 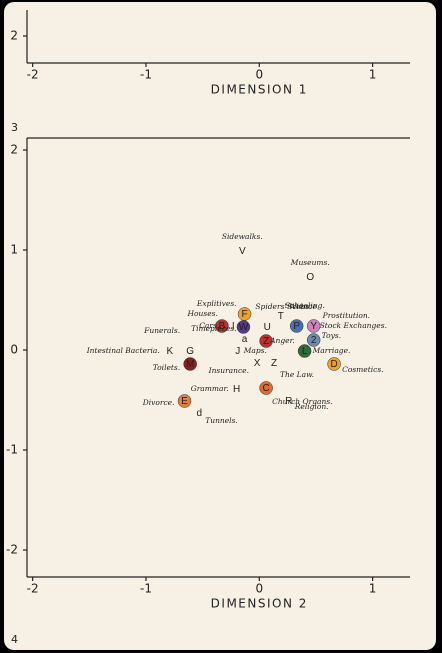 What do you see at coordinates (310, 277) in the screenshot?
I see `point-letter: O` at bounding box center [310, 277].